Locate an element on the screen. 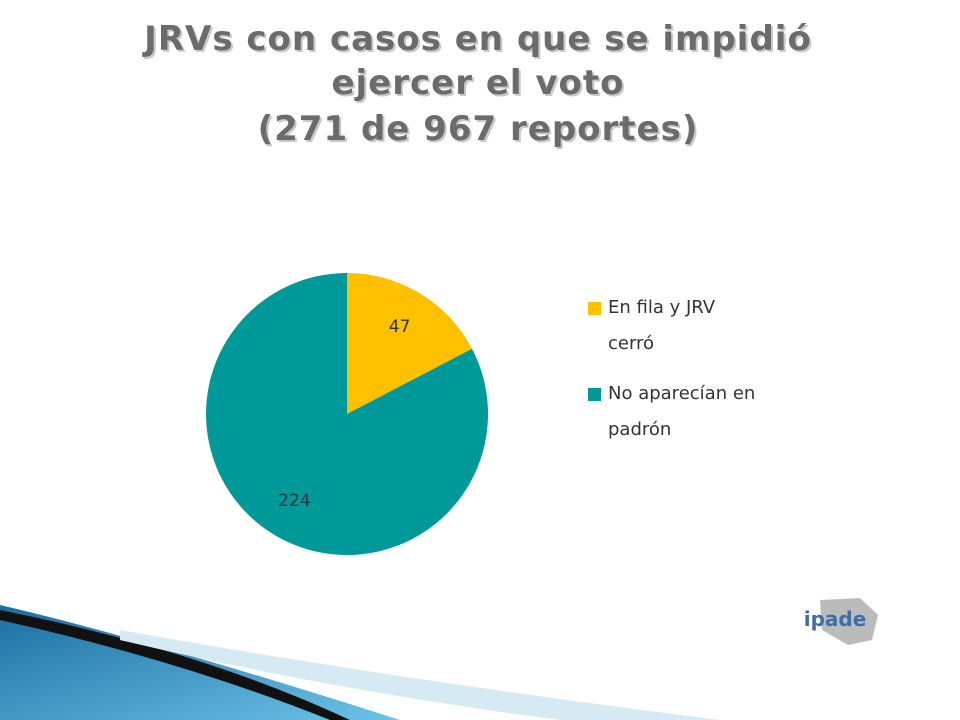 The image size is (960, 720). legend-item: En fila y JRV cerró is located at coordinates (671, 326).